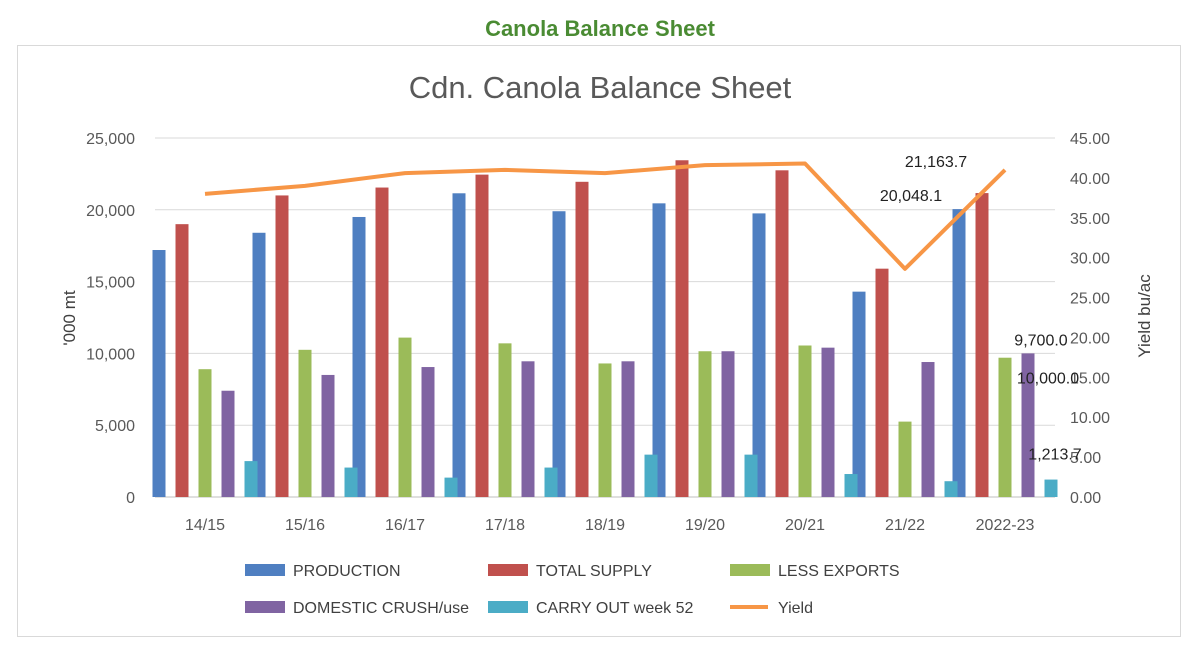  Describe the element at coordinates (615, 608) in the screenshot. I see `legend-label-carry-out-week-52: CARRY OUT week 52` at that location.